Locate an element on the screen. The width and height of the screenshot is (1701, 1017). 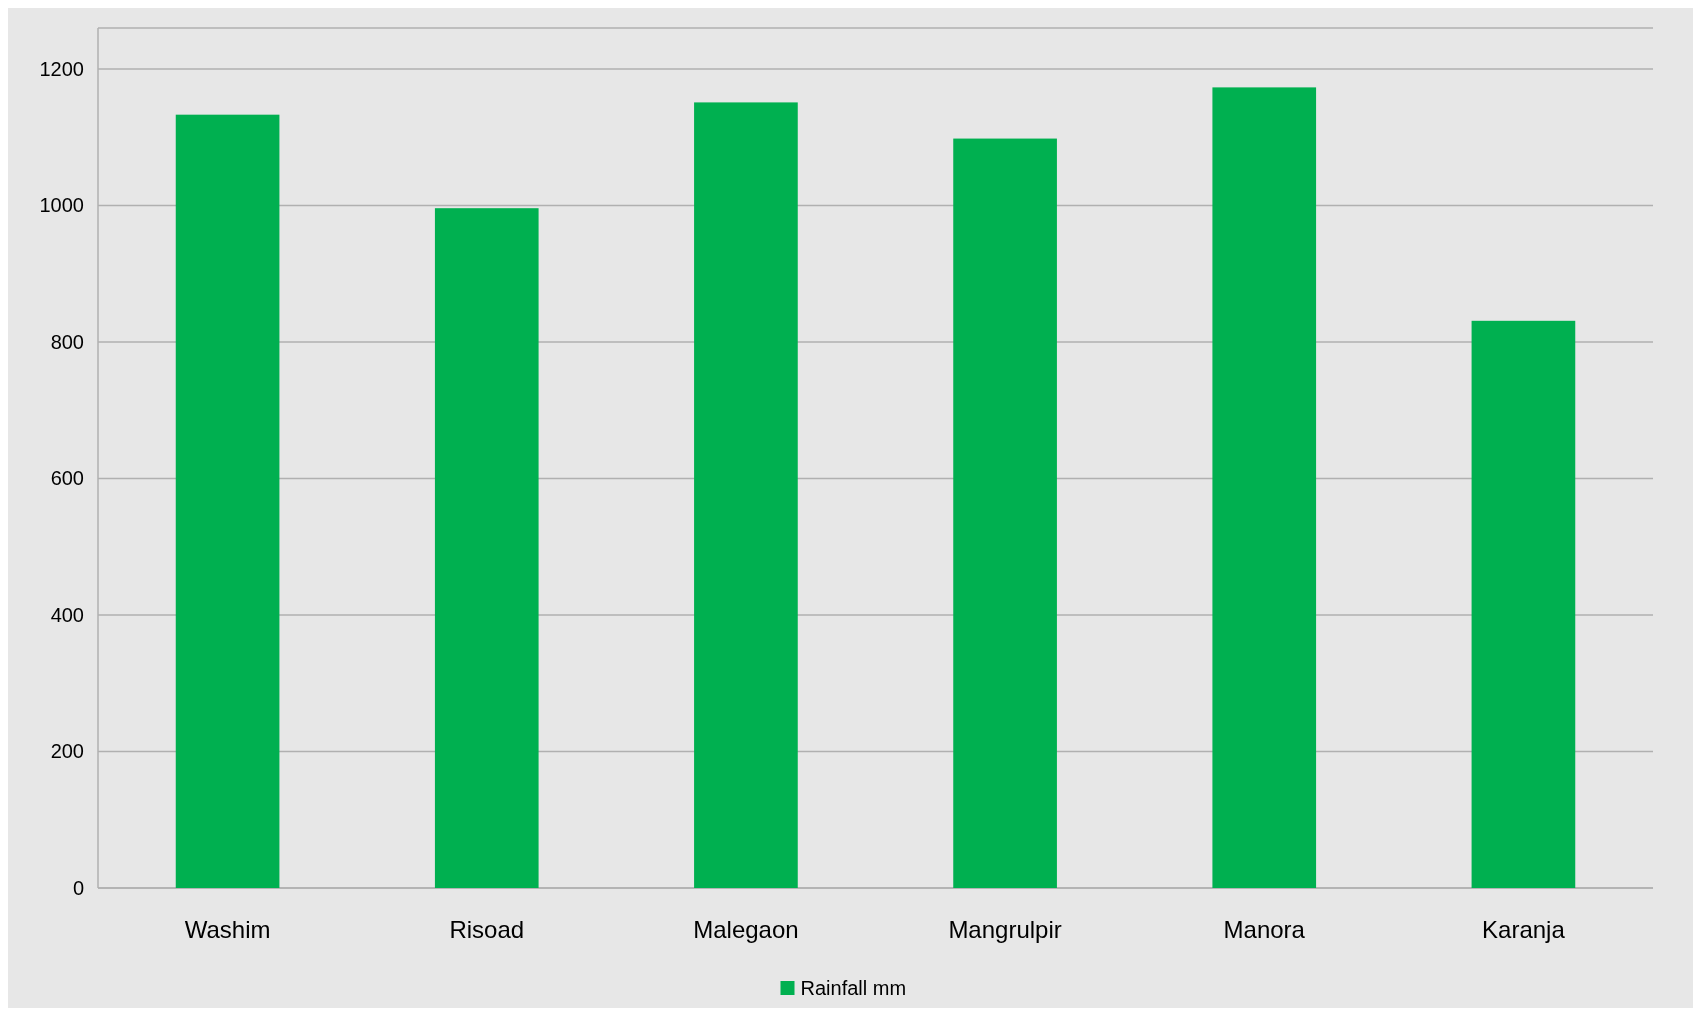
x-tick-label: Risoad is located at coordinates (487, 929).